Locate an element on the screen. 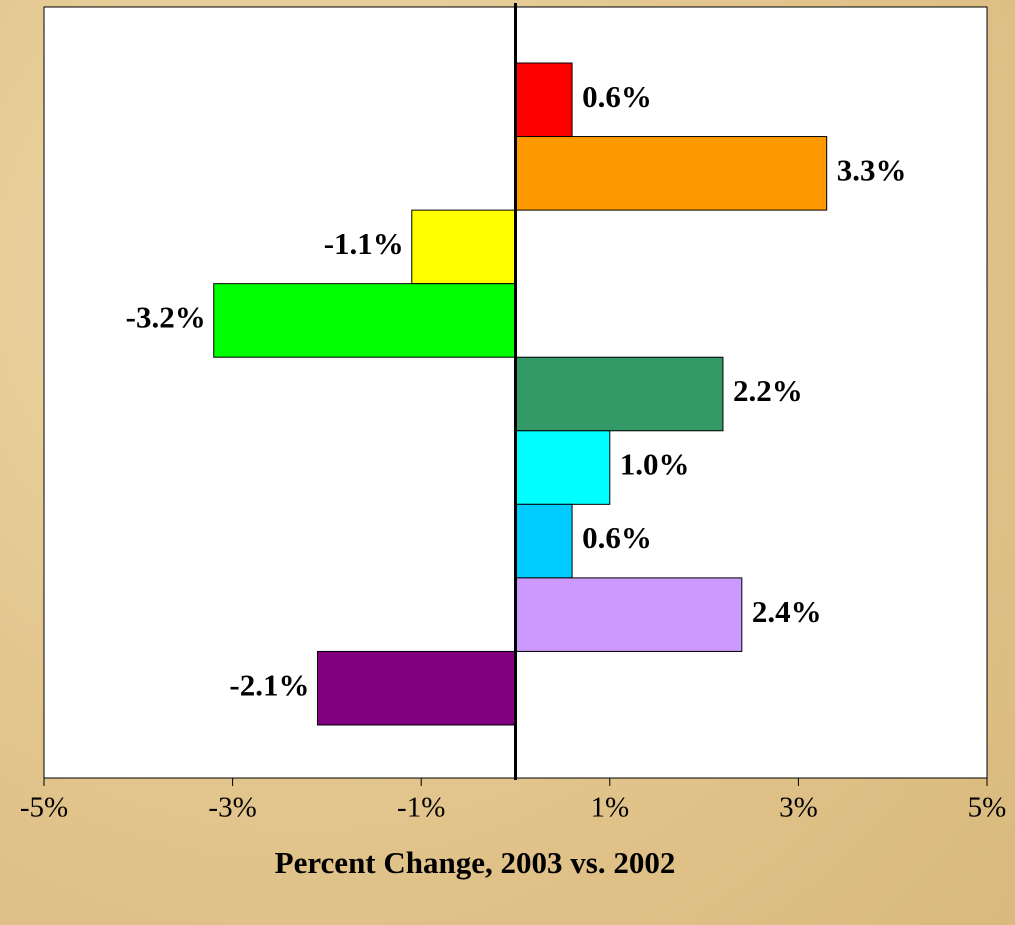 The height and width of the screenshot is (925, 1015). x-tick-label: -1% is located at coordinates (421, 808).